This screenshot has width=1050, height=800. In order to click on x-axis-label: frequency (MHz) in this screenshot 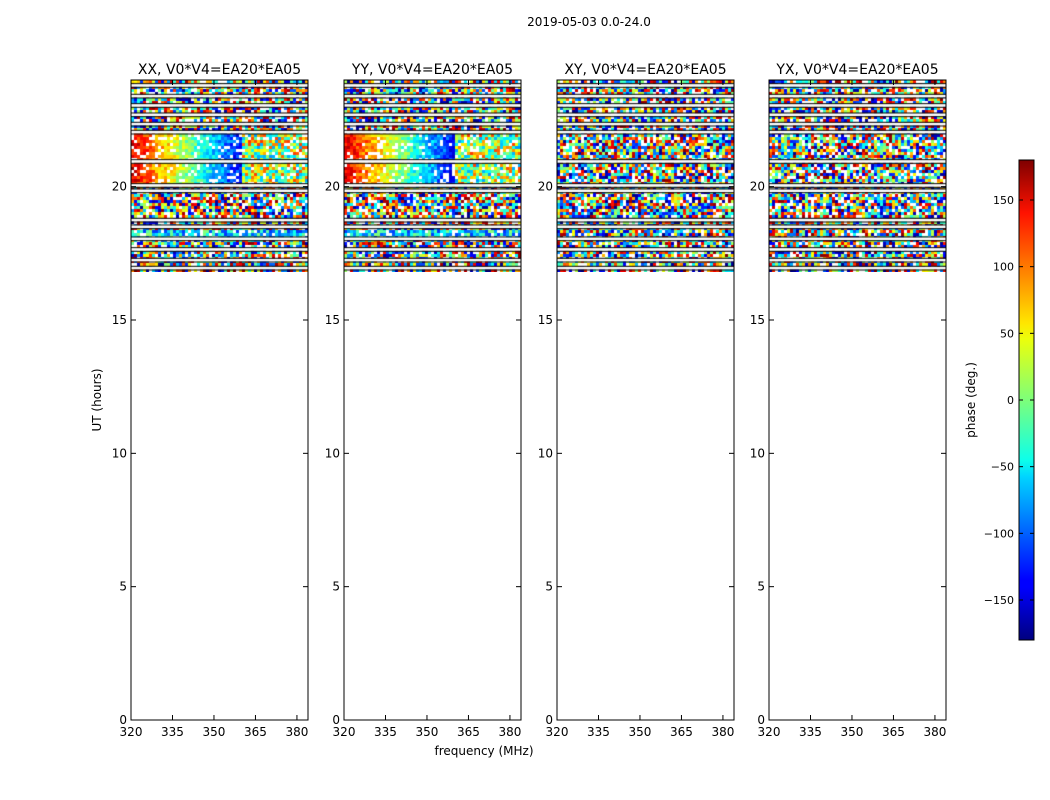, I will do `click(483, 751)`.